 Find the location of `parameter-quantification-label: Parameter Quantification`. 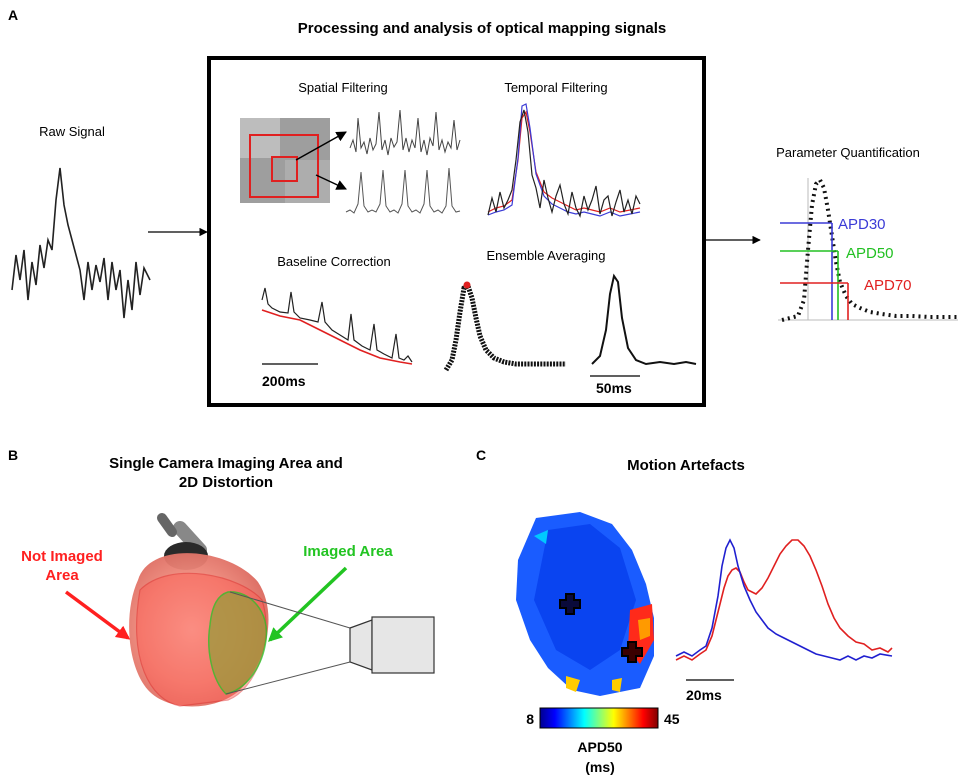

parameter-quantification-label: Parameter Quantification is located at coordinates (848, 152).